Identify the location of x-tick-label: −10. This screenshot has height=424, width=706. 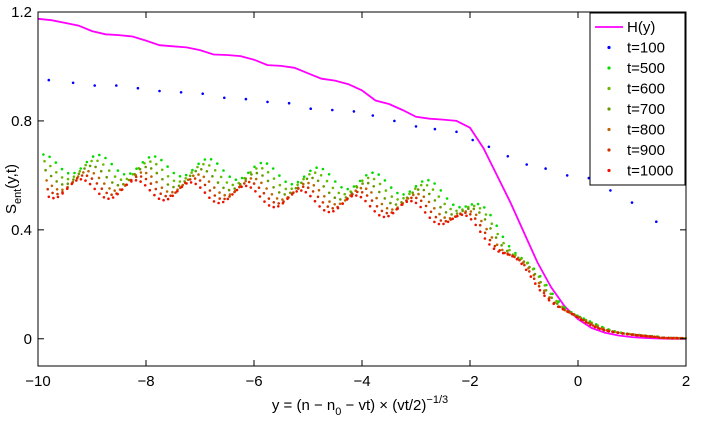
(37, 381).